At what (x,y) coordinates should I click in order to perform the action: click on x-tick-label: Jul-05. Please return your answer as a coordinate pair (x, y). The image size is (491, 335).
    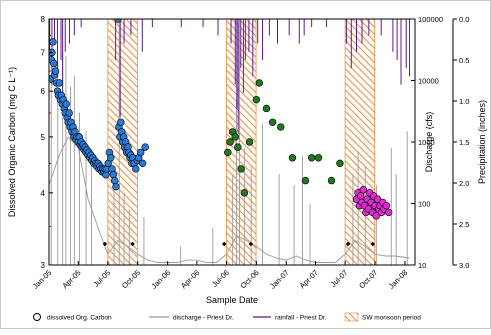
    Looking at the image, I should click on (101, 278).